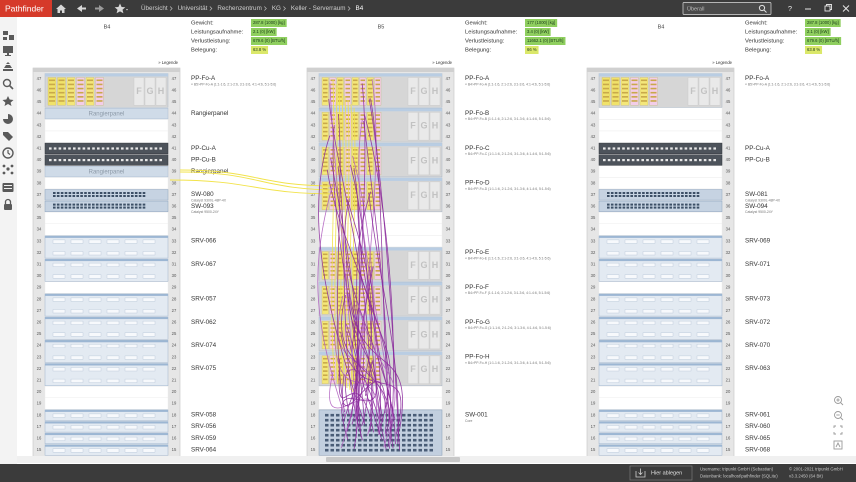 The height and width of the screenshot is (482, 856). What do you see at coordinates (790, 8) in the screenshot?
I see `help-button: ?` at bounding box center [790, 8].